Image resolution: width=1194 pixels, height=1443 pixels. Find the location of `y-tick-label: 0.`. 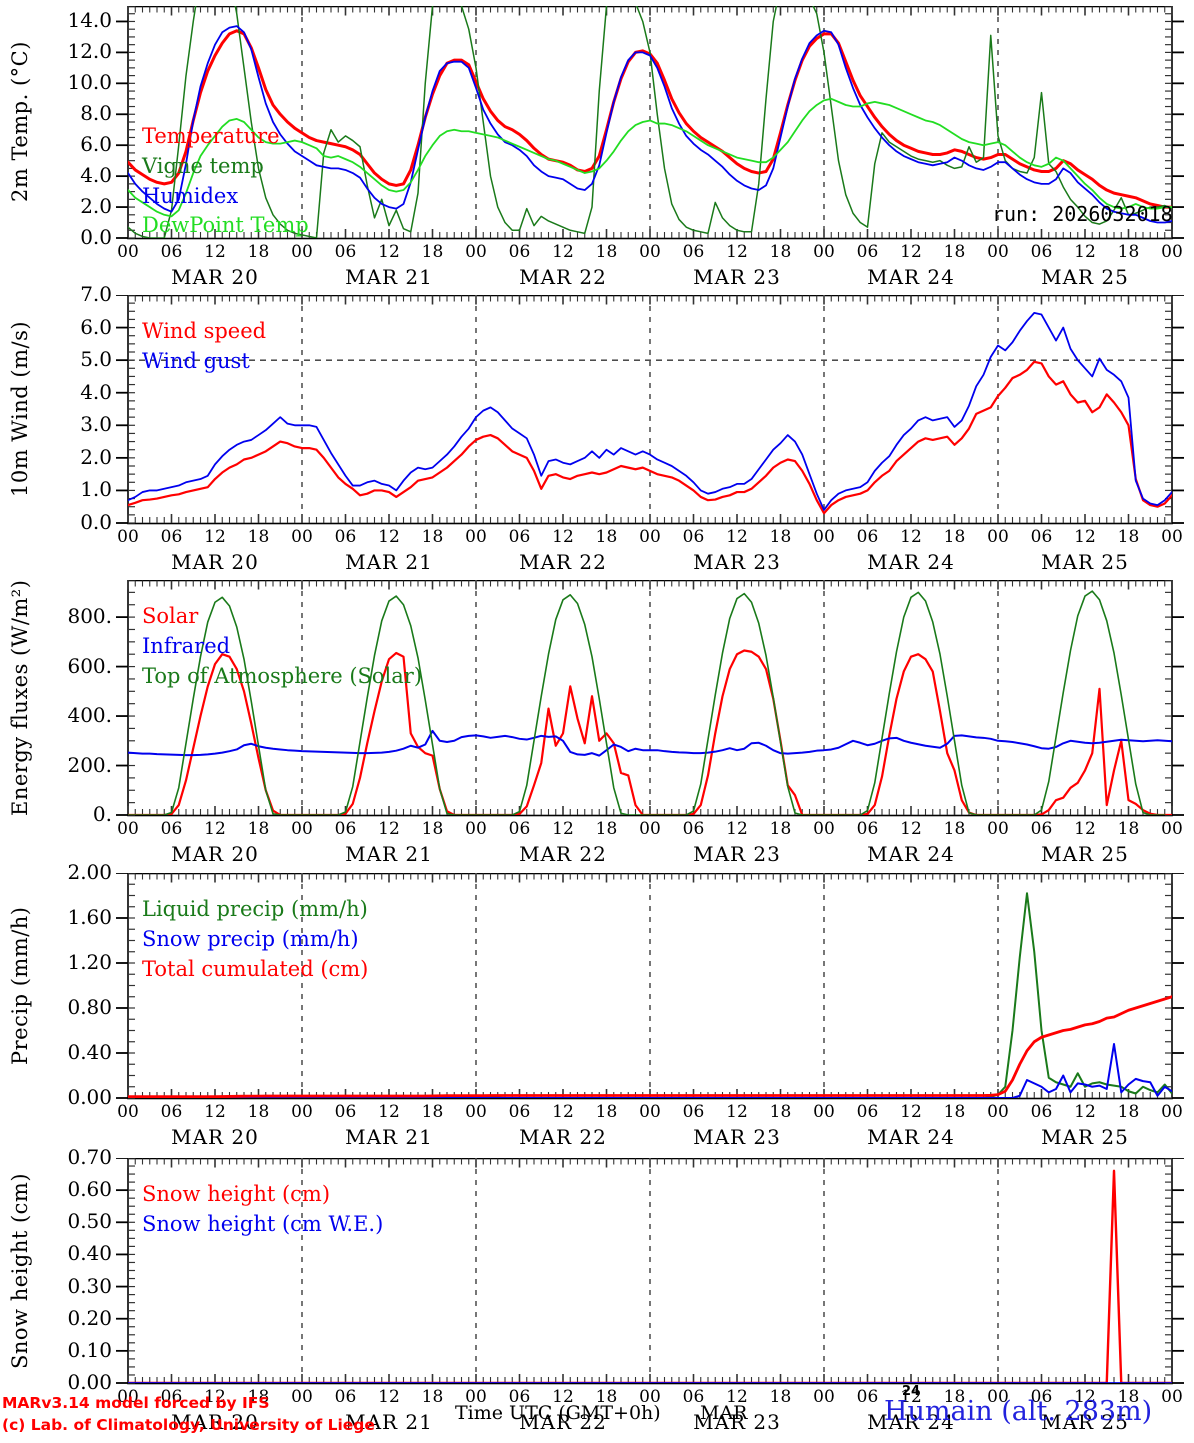

y-tick-label: 0. is located at coordinates (102, 814).